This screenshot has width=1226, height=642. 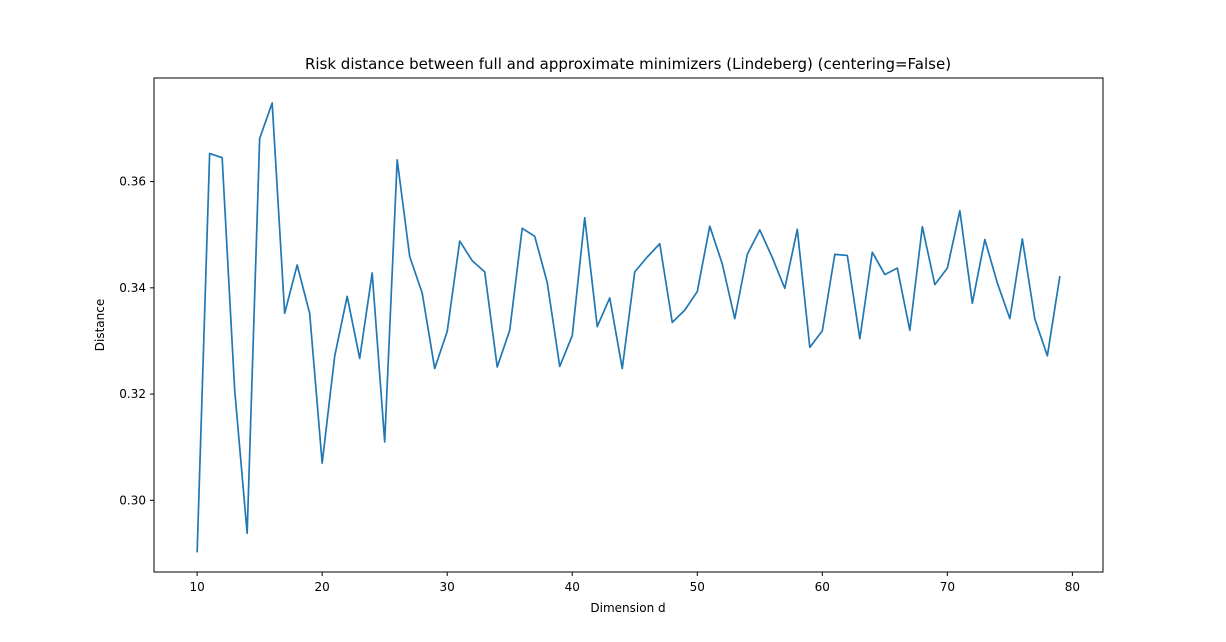 I want to click on y-axis: 0.30 0.32 0.34 0.36, so click(x=136, y=341).